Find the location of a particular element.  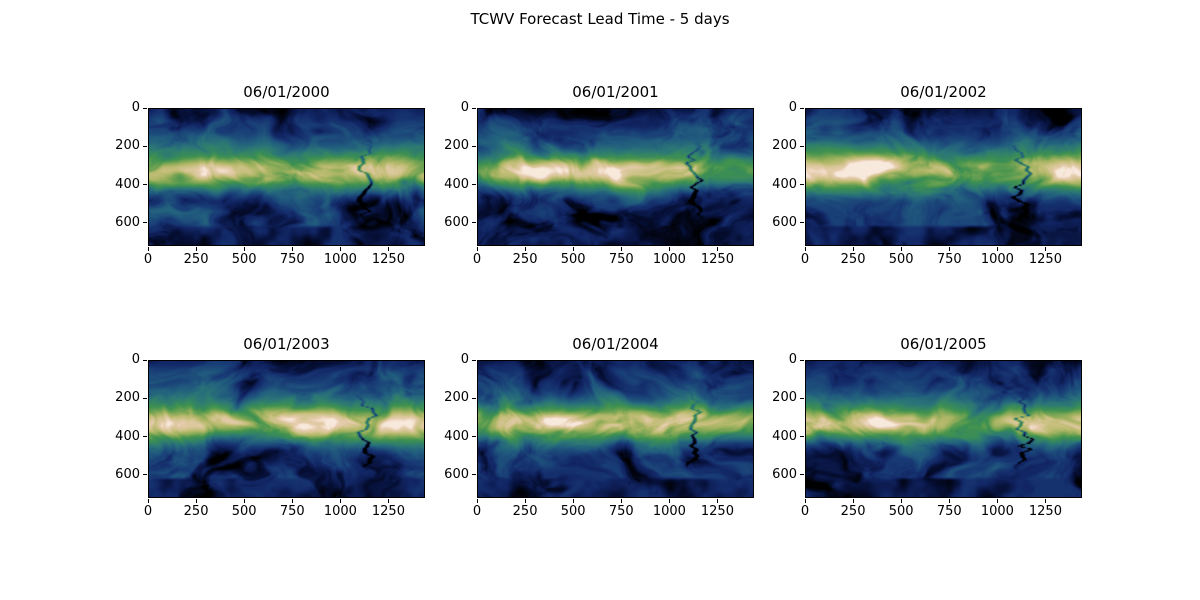

subplot-2002: 06/01/2002 0 250 500 750 1000 1250 0 200 400 600 is located at coordinates (927, 175).